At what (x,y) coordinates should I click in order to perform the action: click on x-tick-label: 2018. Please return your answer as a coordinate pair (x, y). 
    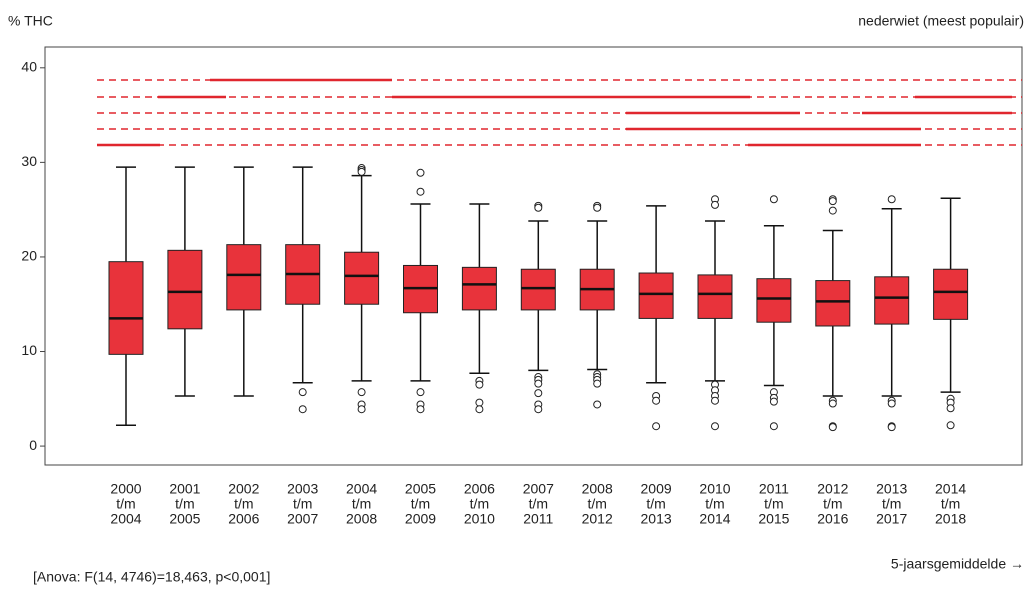
    Looking at the image, I should click on (950, 519).